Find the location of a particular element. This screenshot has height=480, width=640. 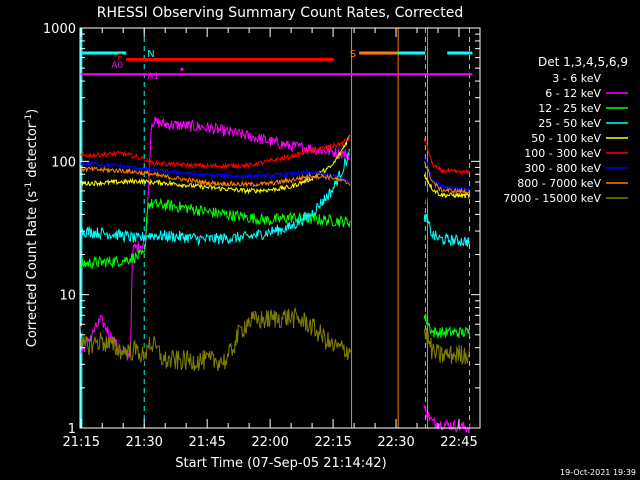

legend-label-7: 800 - 7000 keV is located at coordinates (559, 183).